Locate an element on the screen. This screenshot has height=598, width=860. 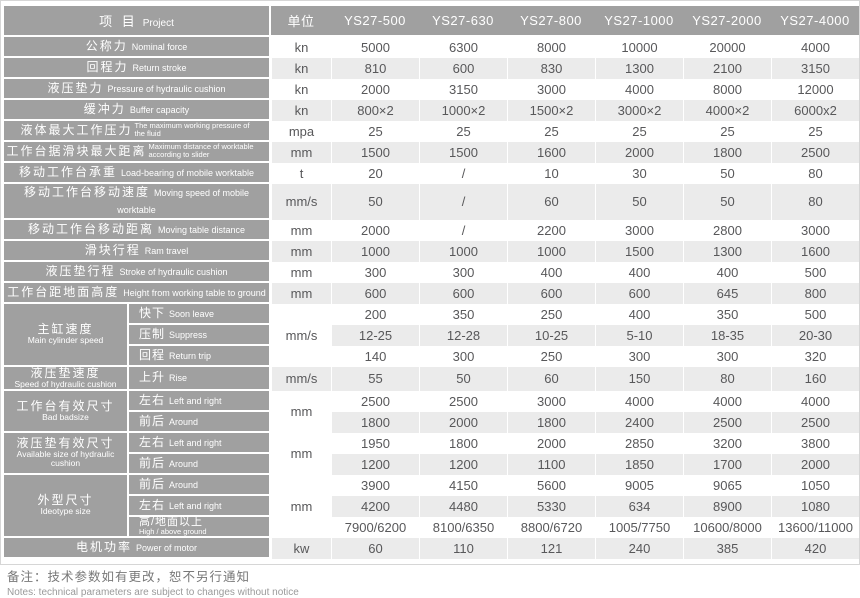
value-cell: 140 is located at coordinates (375, 356).